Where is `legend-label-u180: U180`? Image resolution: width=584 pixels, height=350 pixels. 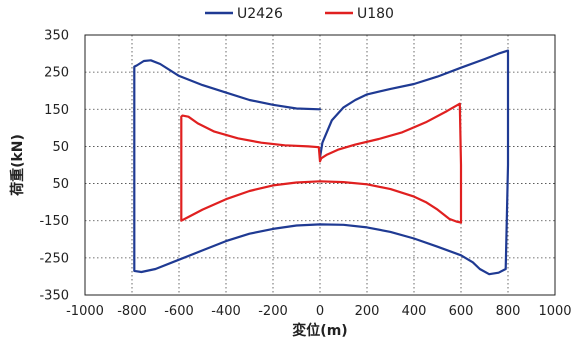
legend-label-u180: U180 is located at coordinates (375, 14).